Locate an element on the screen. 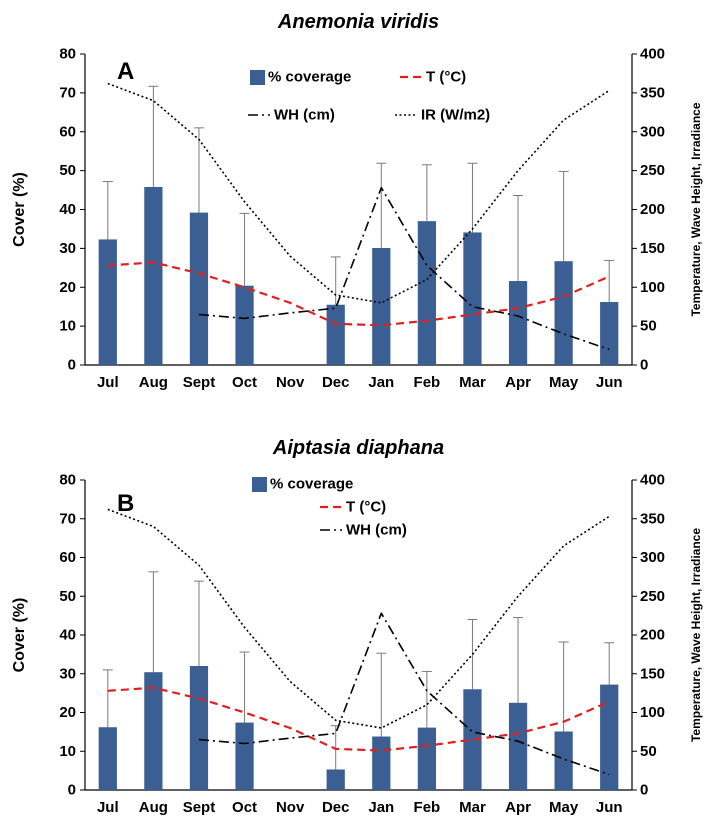 This screenshot has height=821, width=714. chart-title: Aiptasia diaphana is located at coordinates (358, 448).